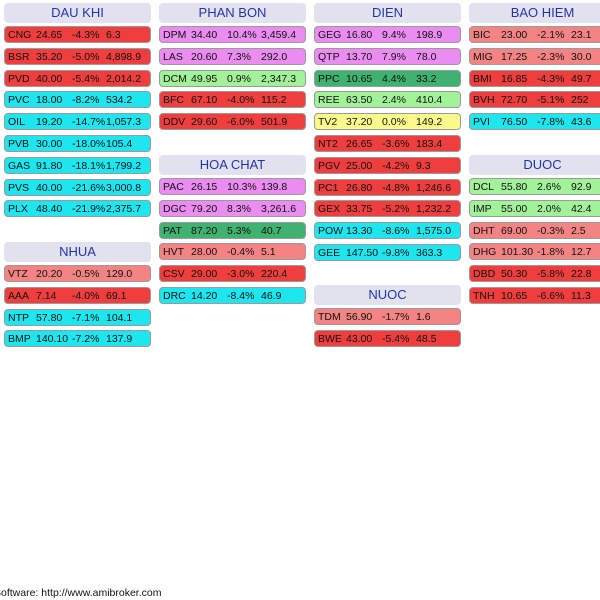 This screenshot has height=600, width=600. What do you see at coordinates (359, 187) in the screenshot?
I see `price: 26.80` at bounding box center [359, 187].